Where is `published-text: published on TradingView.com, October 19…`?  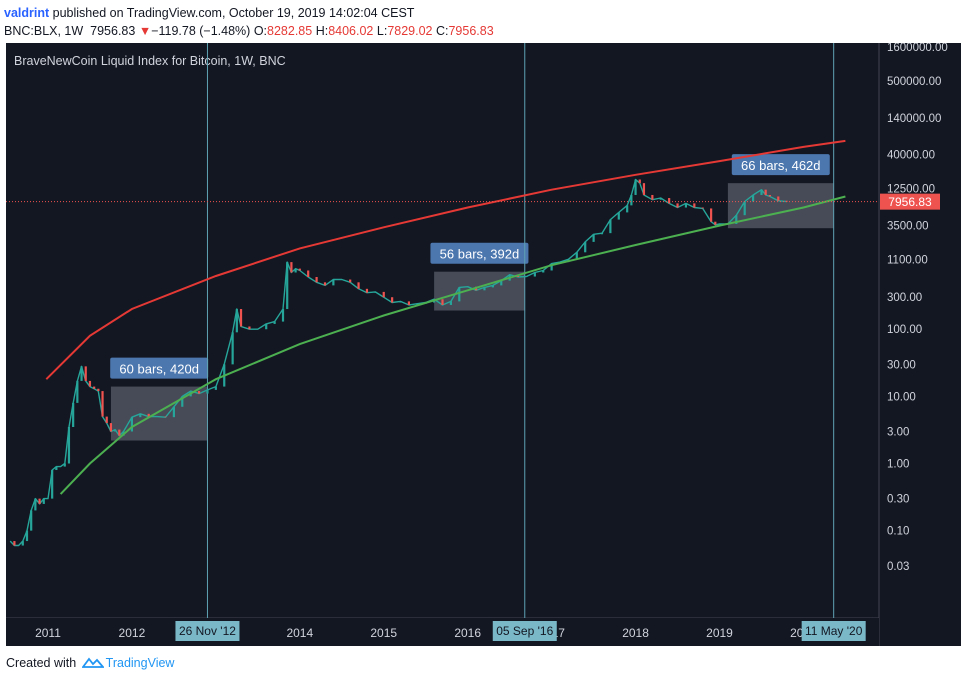
published-text: published on TradingView.com, October 19… is located at coordinates (233, 13).